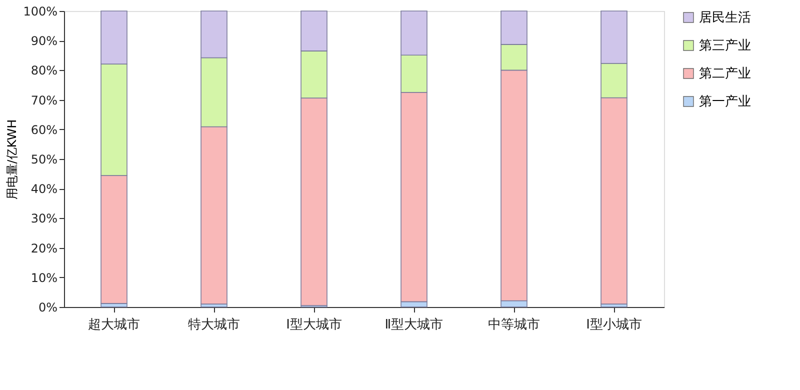  Describe the element at coordinates (44, 219) in the screenshot. I see `y-tick-label: 30%` at that location.